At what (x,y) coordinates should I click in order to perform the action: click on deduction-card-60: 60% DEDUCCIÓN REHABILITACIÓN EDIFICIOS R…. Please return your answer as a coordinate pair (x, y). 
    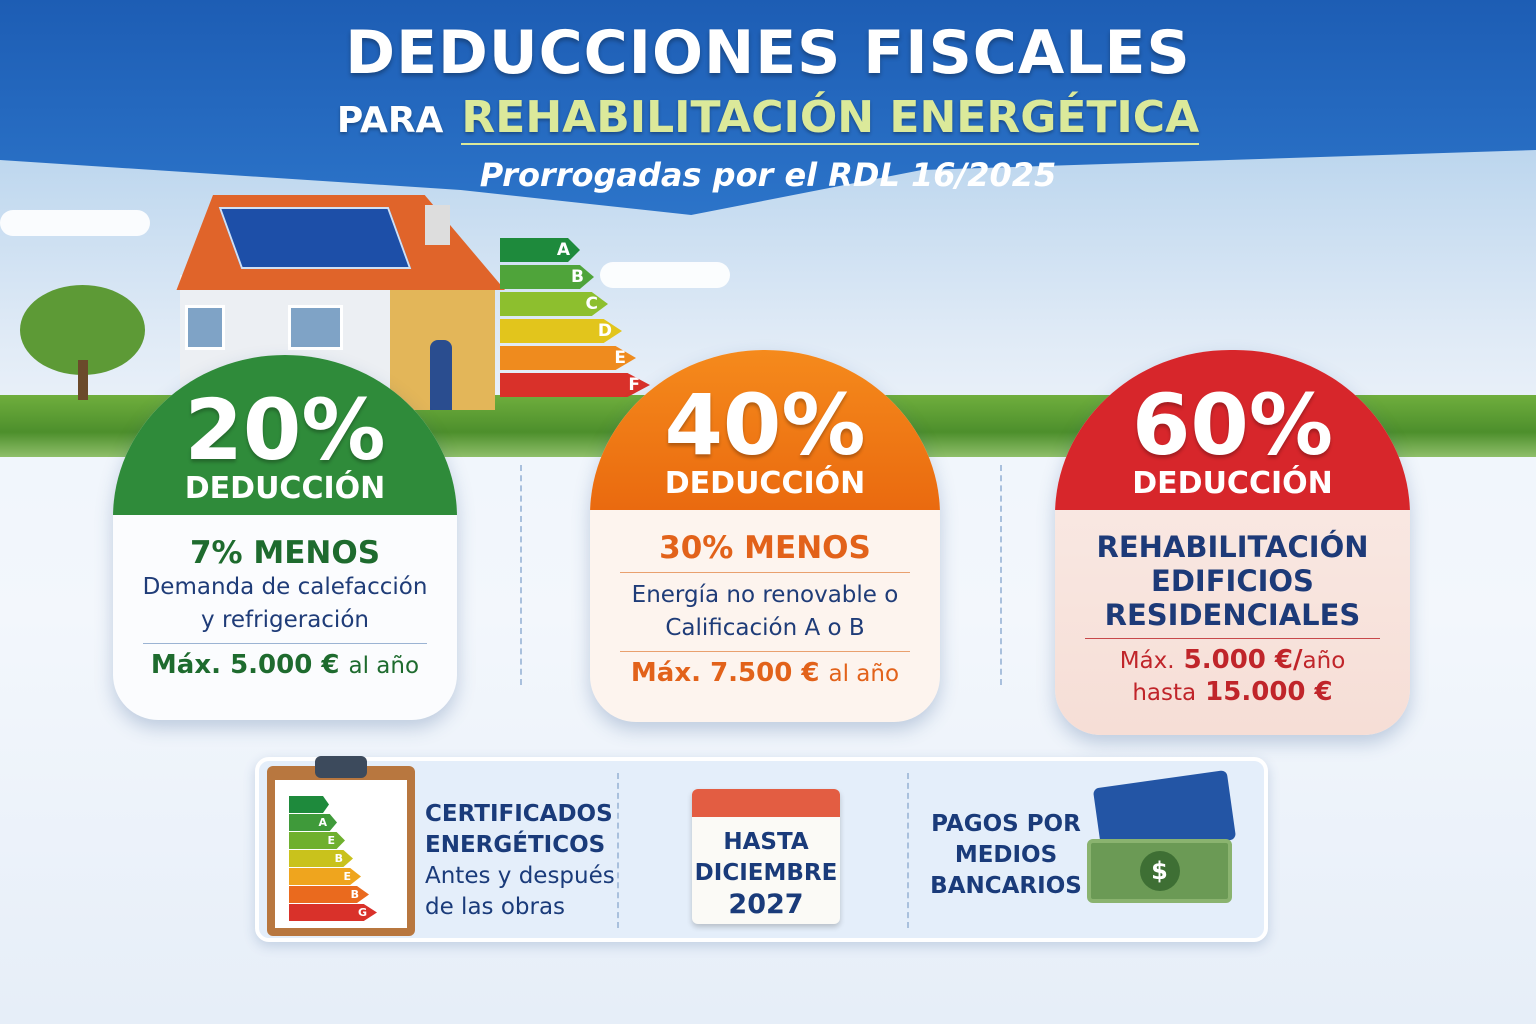
    Looking at the image, I should click on (1232, 542).